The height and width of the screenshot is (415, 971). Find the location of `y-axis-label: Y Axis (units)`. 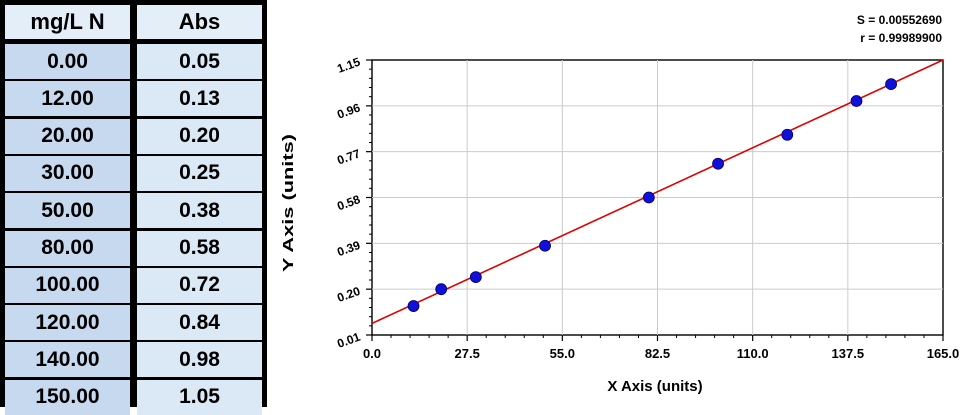

y-axis-label: Y Axis (units) is located at coordinates (288, 203).